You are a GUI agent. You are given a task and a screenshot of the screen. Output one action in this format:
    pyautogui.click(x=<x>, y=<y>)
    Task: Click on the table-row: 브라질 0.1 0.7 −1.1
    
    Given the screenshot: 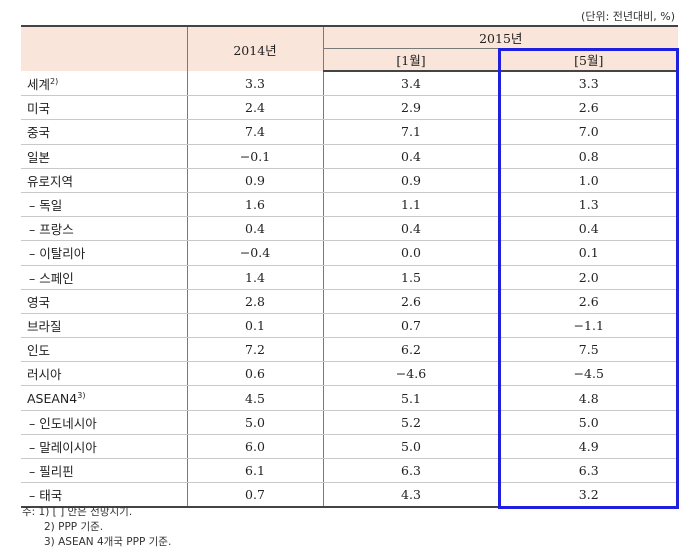 What is the action you would take?
    pyautogui.click(x=349, y=326)
    